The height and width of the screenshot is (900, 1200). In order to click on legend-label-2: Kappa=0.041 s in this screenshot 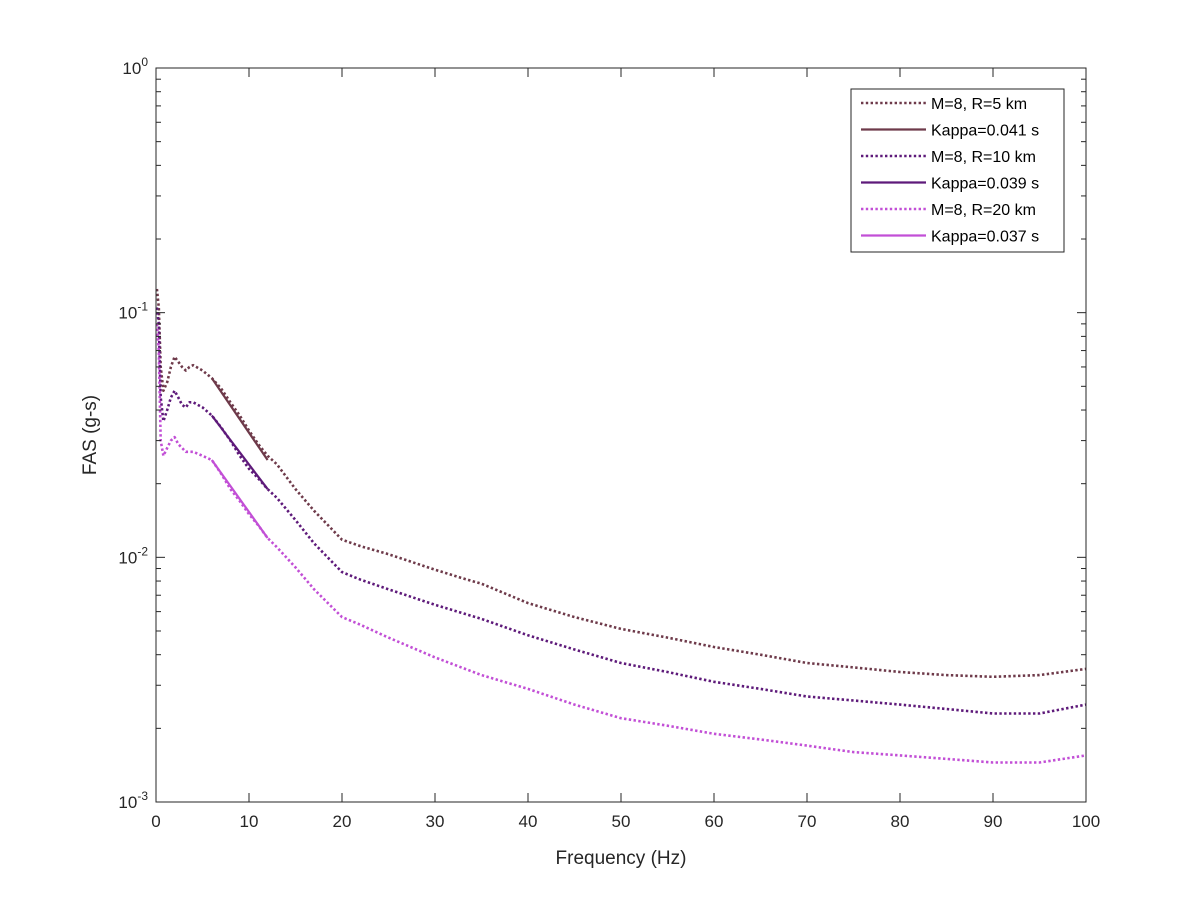, I will do `click(985, 131)`.